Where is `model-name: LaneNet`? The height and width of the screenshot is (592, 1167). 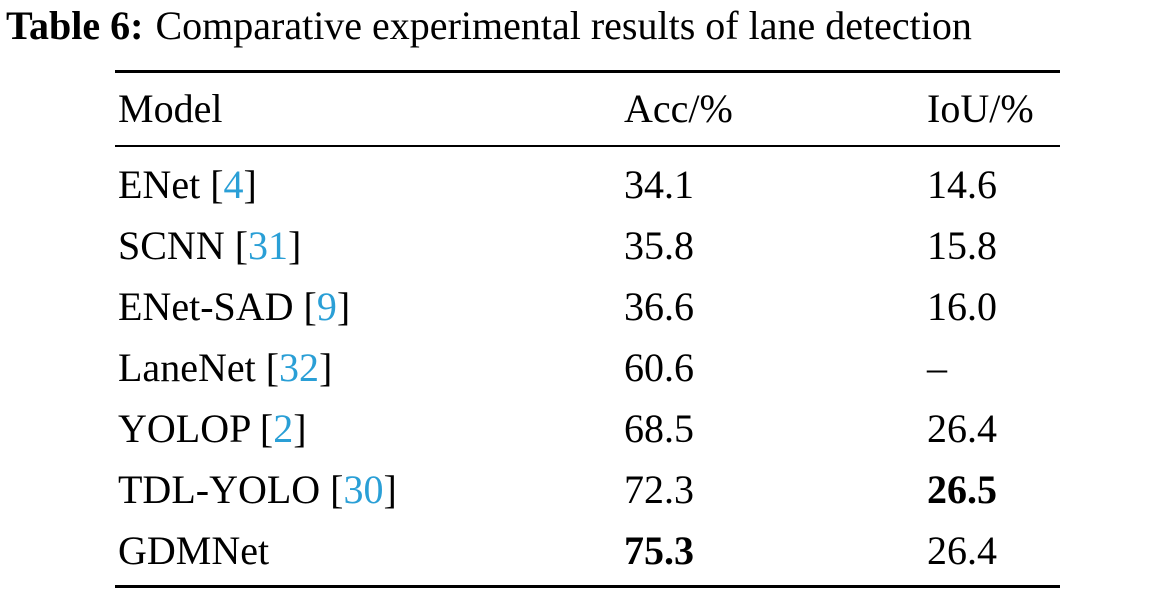 model-name: LaneNet is located at coordinates (187, 367).